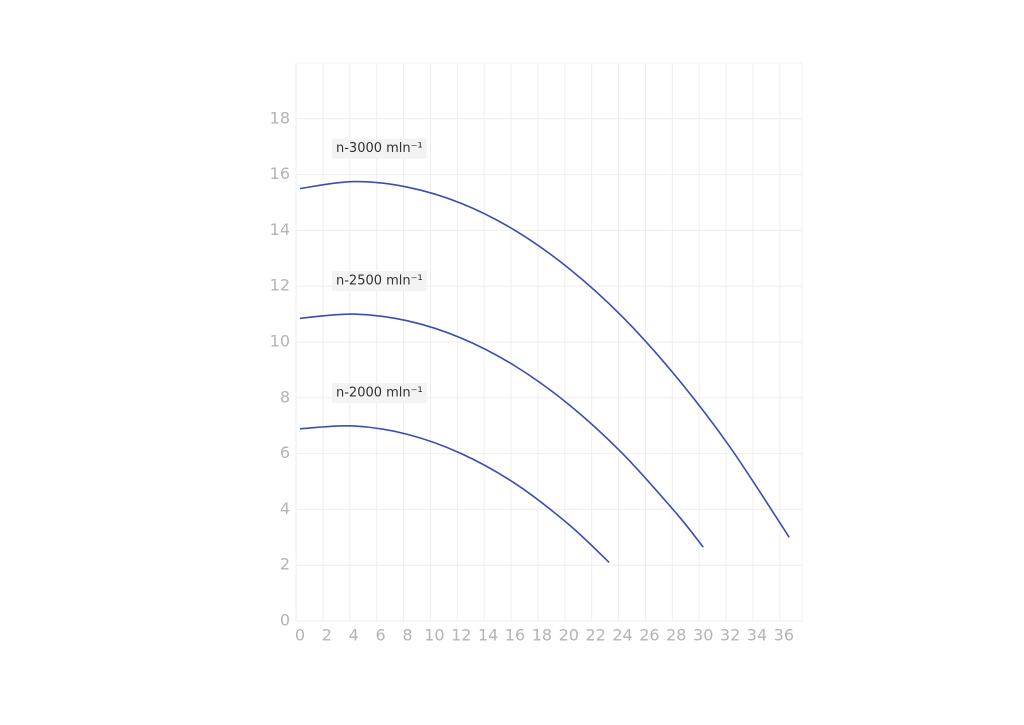 This screenshot has height=725, width=1024. Describe the element at coordinates (280, 173) in the screenshot. I see `y-tick-label: 16` at that location.